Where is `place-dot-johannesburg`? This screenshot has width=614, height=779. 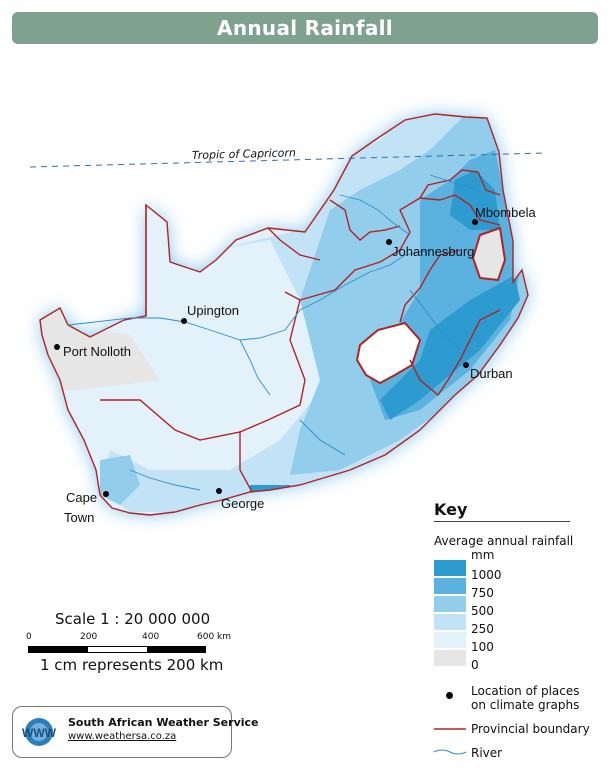 place-dot-johannesburg is located at coordinates (389, 242).